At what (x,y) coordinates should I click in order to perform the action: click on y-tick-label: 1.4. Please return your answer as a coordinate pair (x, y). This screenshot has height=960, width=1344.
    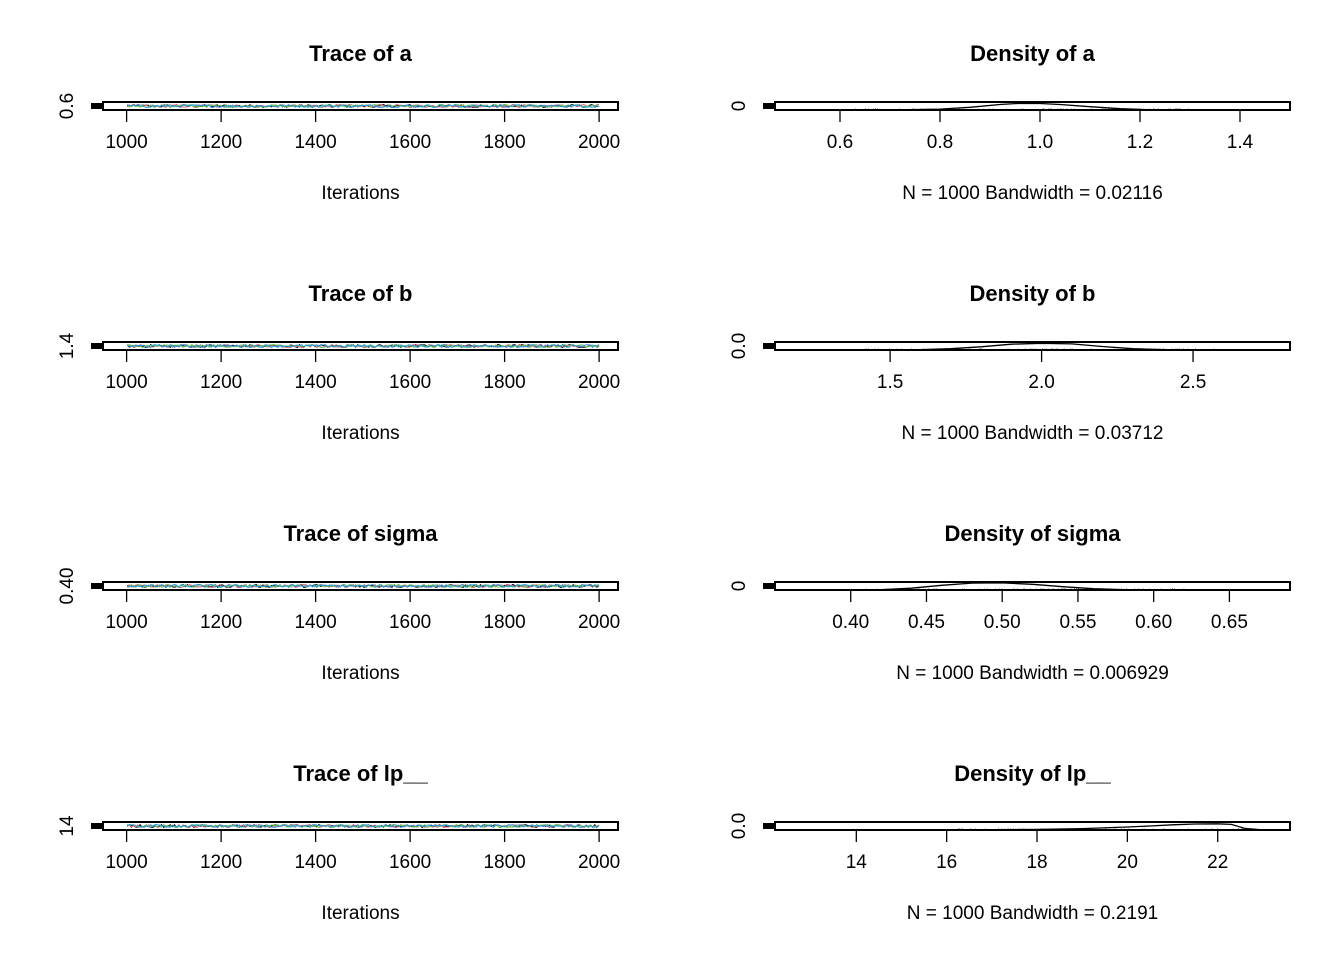
    Looking at the image, I should click on (67, 345).